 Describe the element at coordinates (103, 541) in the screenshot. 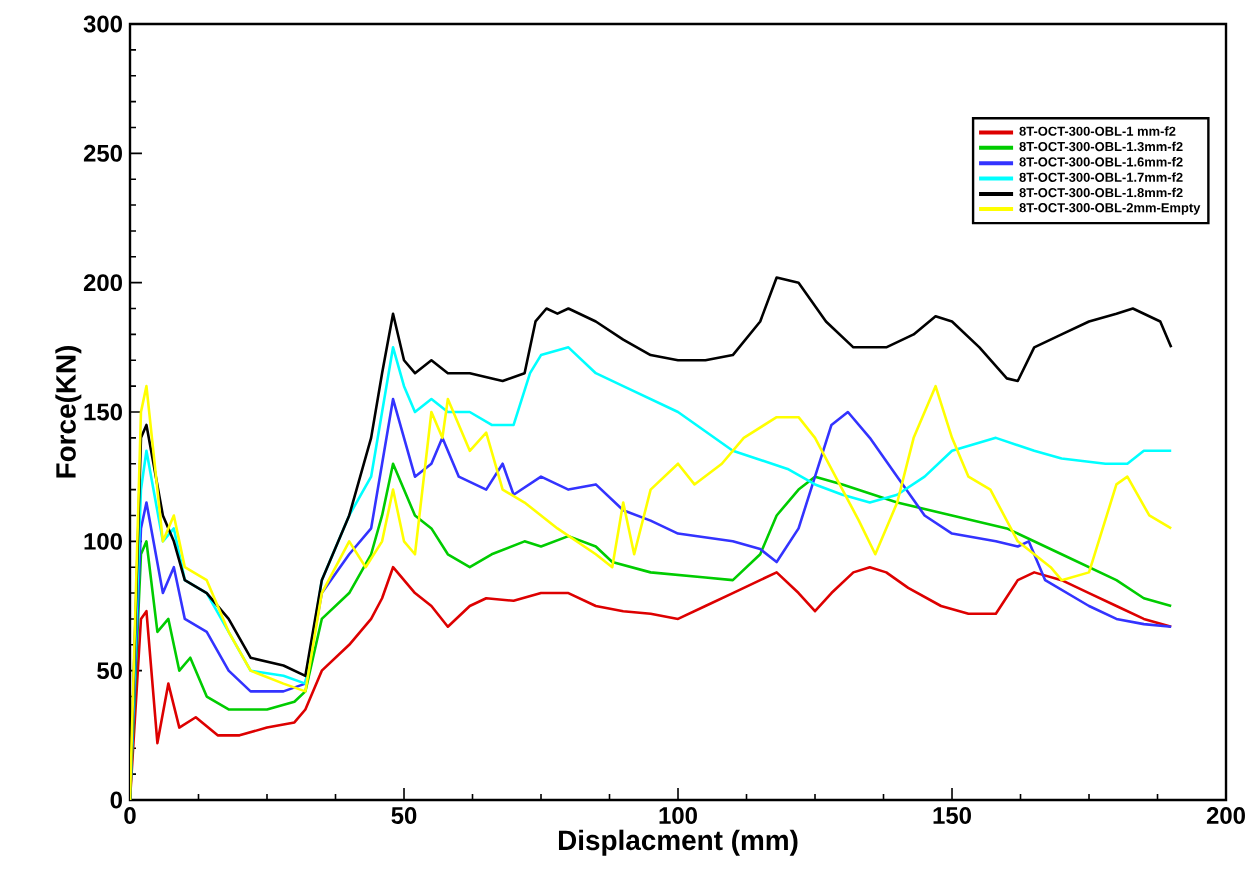

I see `y-tick-label: 100` at that location.